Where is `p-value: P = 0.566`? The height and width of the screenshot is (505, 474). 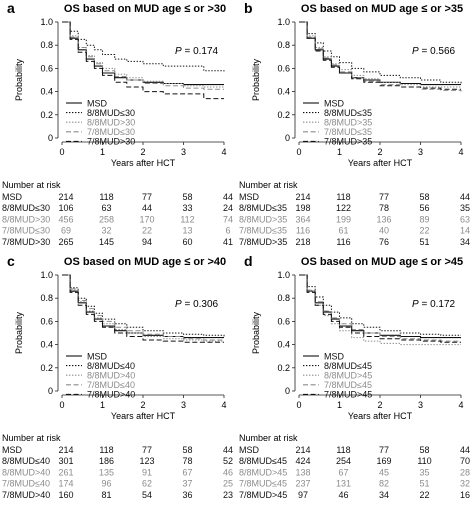
p-value: P = 0.566 is located at coordinates (434, 51).